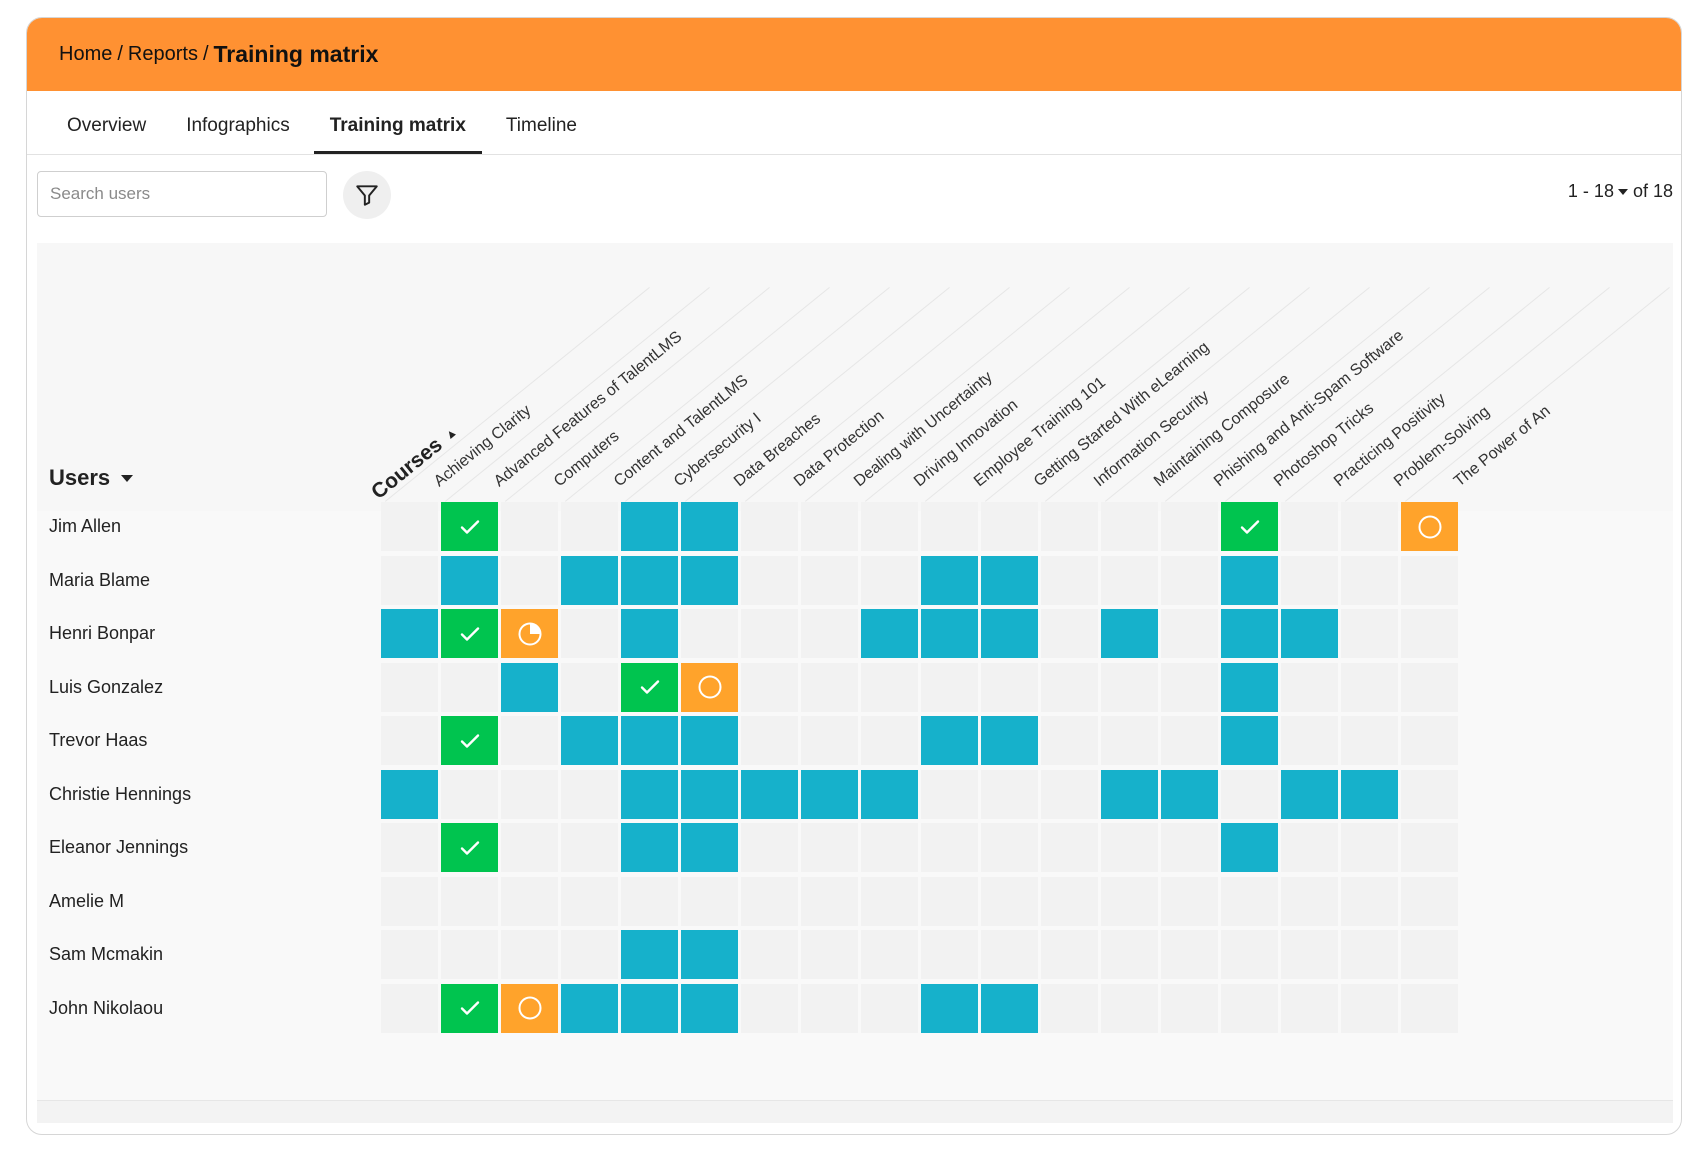 This screenshot has height=1150, width=1700. I want to click on matrix-cell-in-progress, so click(529, 633).